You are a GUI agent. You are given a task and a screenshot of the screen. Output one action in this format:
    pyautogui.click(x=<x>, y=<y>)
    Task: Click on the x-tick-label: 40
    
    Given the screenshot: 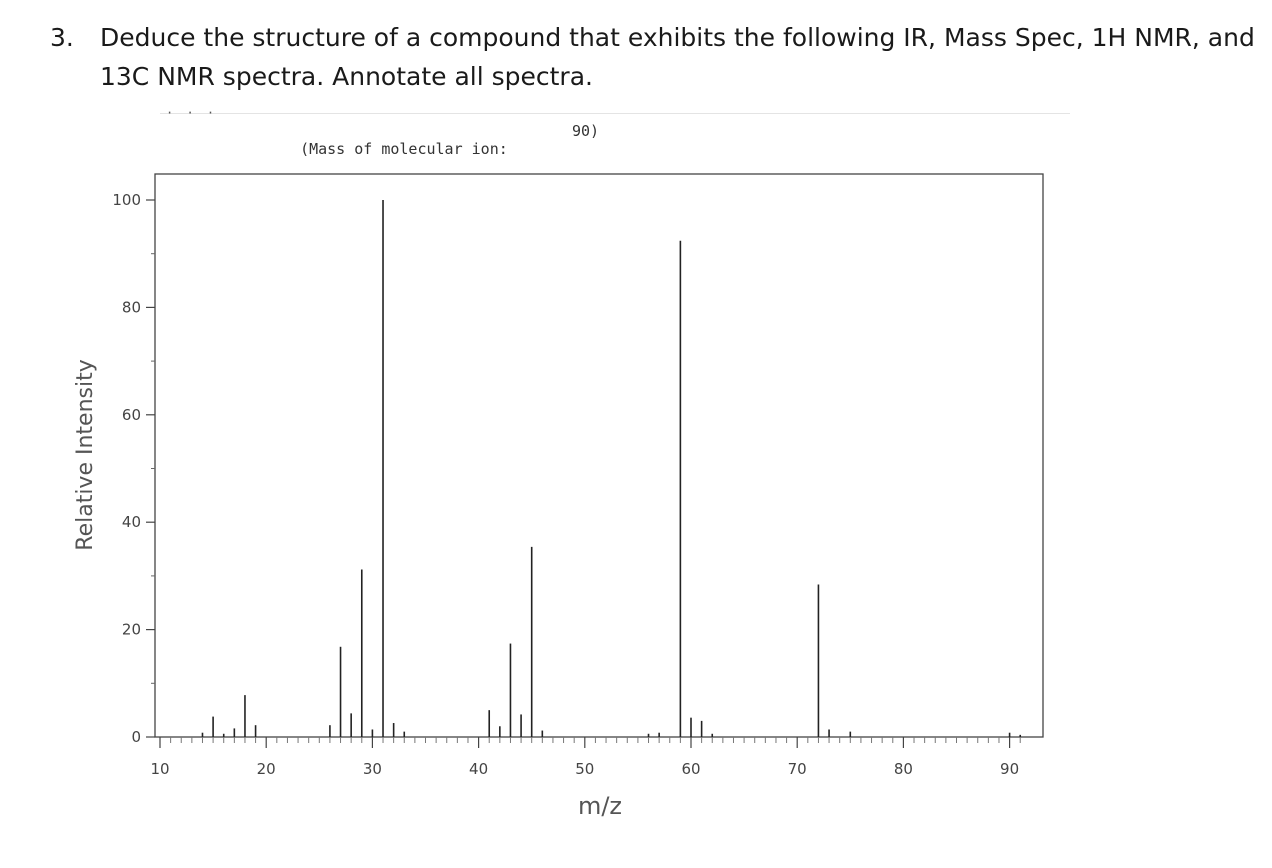 What is the action you would take?
    pyautogui.click(x=478, y=769)
    